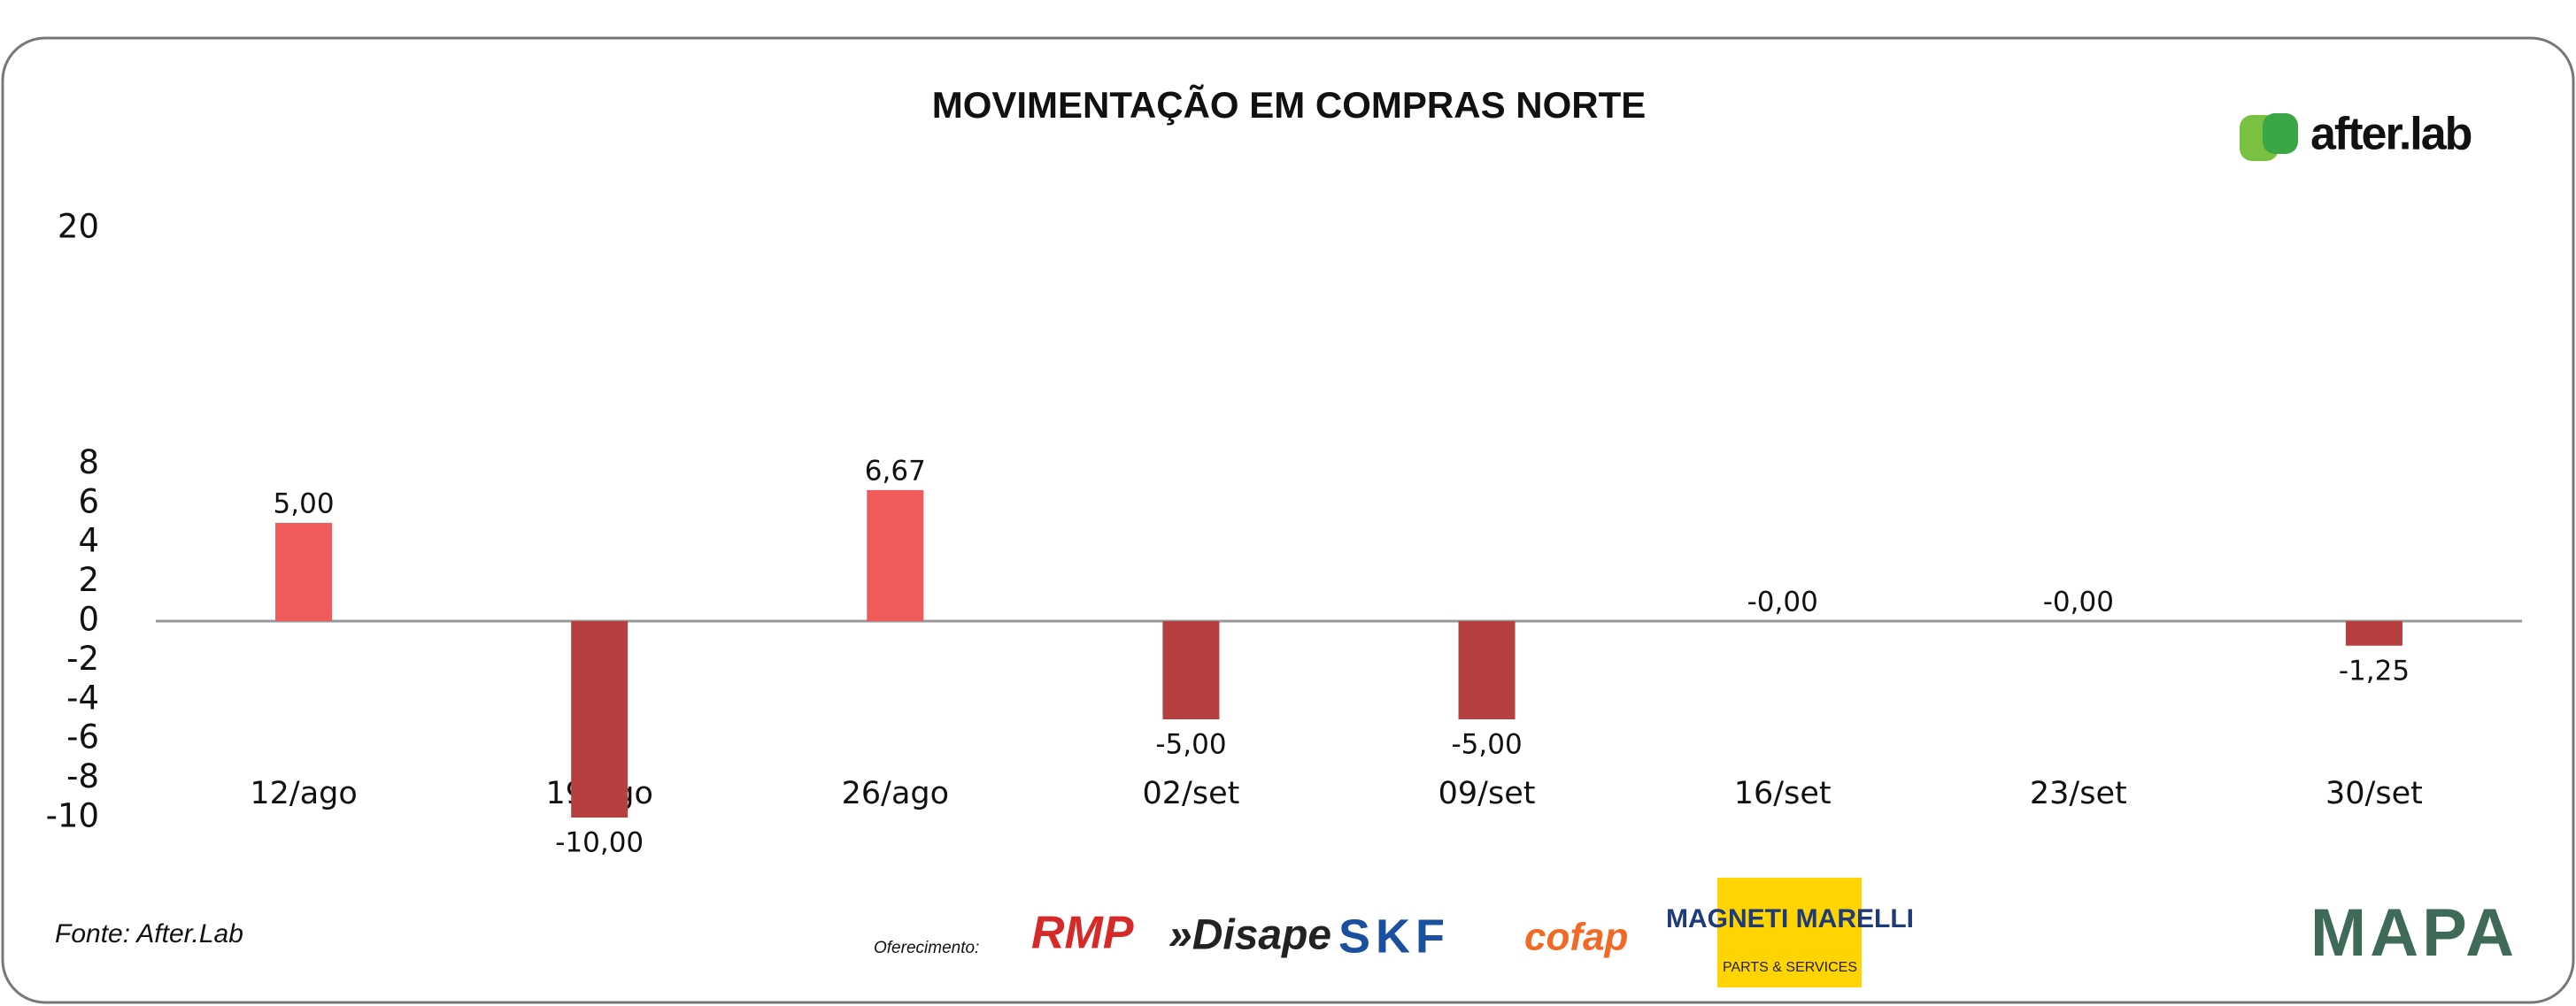 This screenshot has height=1006, width=2576. Describe the element at coordinates (1487, 793) in the screenshot. I see `x-tick-label: 09/set` at that location.